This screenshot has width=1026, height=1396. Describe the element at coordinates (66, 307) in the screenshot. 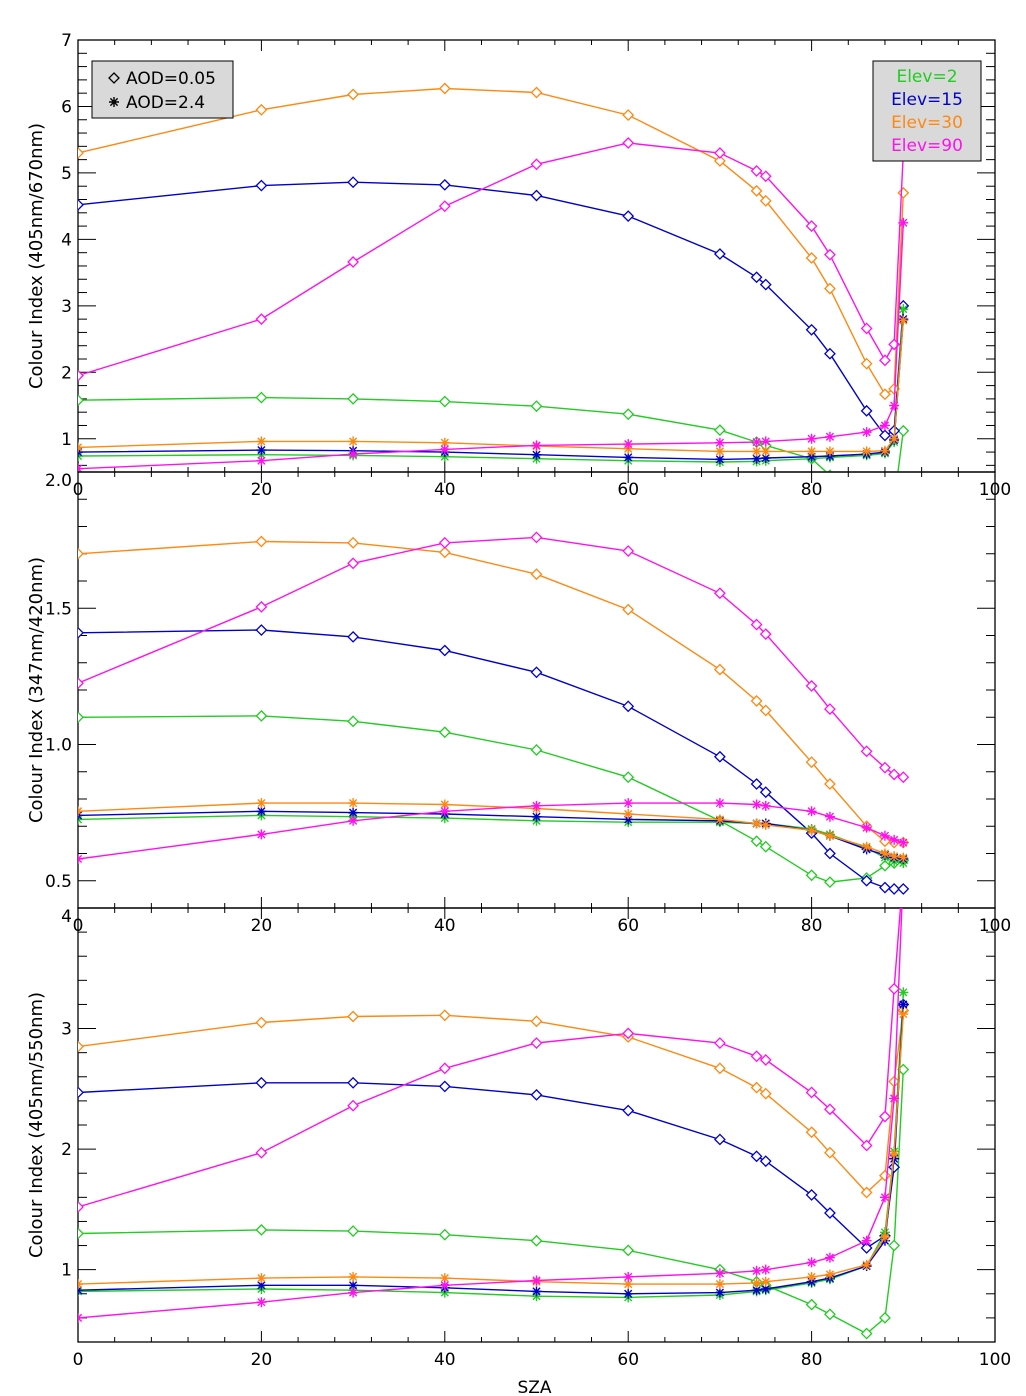

I see `y-tick-label: 3` at that location.